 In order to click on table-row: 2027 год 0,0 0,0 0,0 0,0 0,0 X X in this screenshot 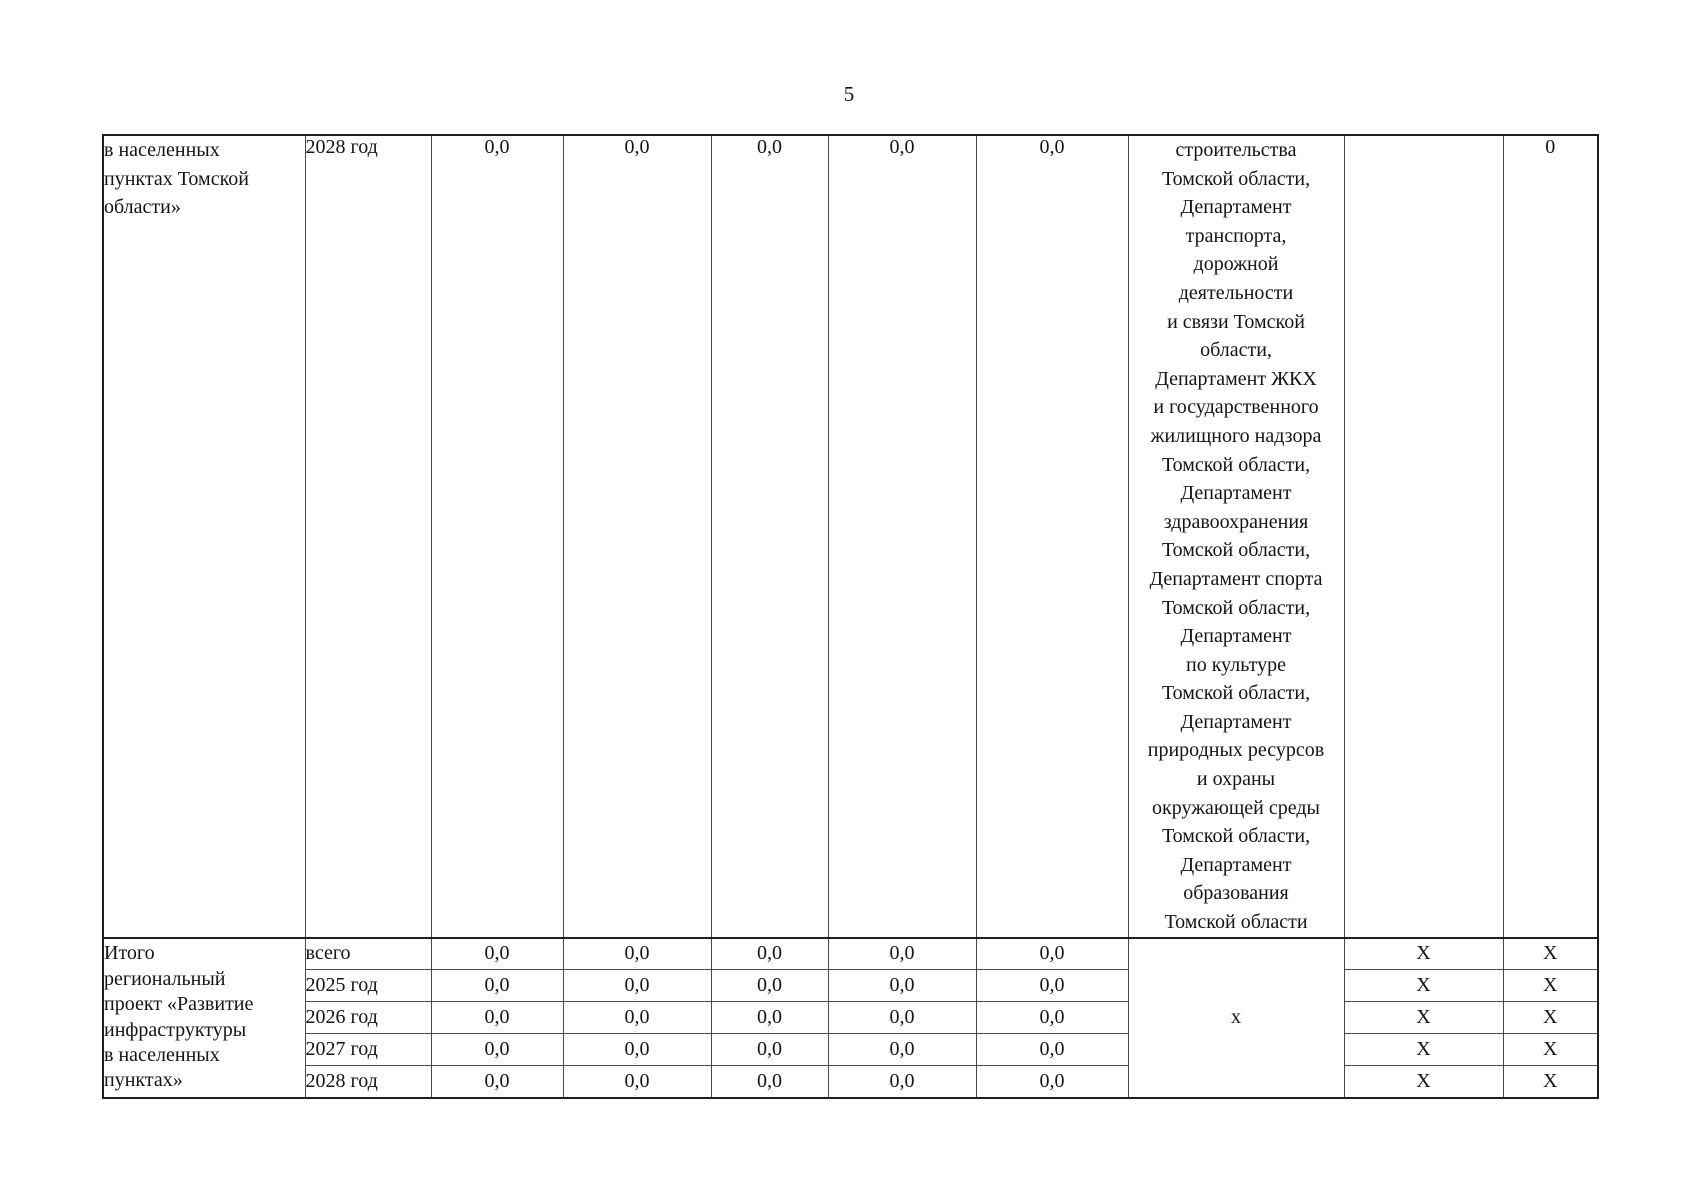, I will do `click(851, 1050)`.